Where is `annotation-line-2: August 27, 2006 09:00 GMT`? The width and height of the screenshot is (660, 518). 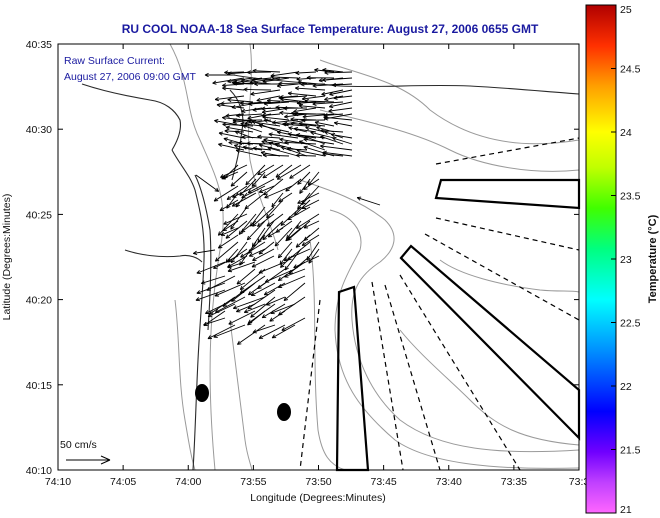 annotation-line-2: August 27, 2006 09:00 GMT is located at coordinates (130, 77).